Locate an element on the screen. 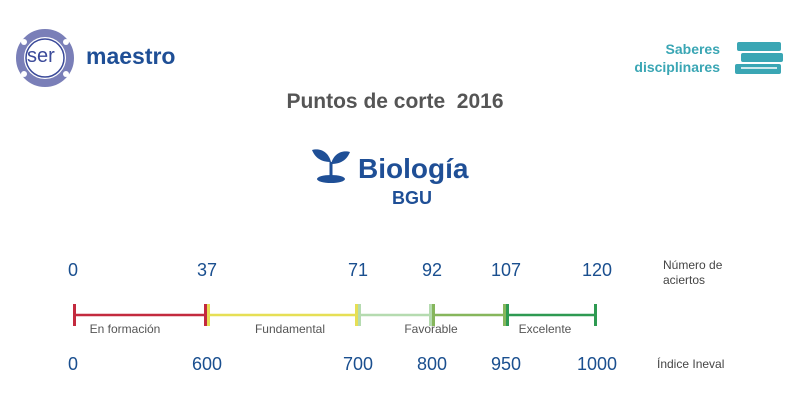 Image resolution: width=800 pixels, height=400 pixels. badge-line: Saberes is located at coordinates (692, 49).